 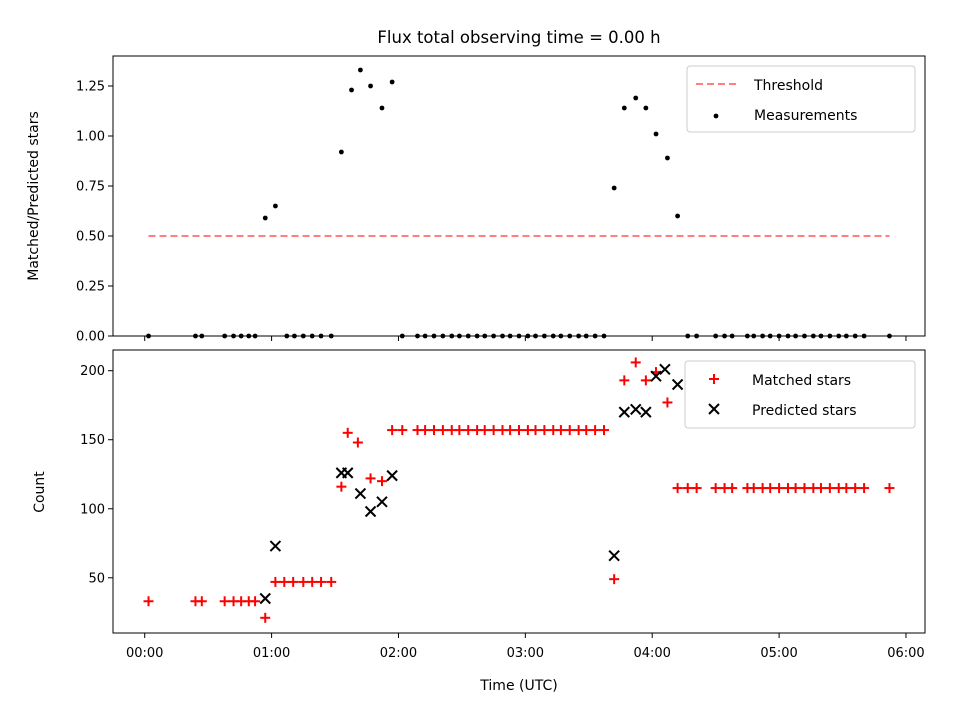 I want to click on x-tick-label: 06:00, so click(x=905, y=653).